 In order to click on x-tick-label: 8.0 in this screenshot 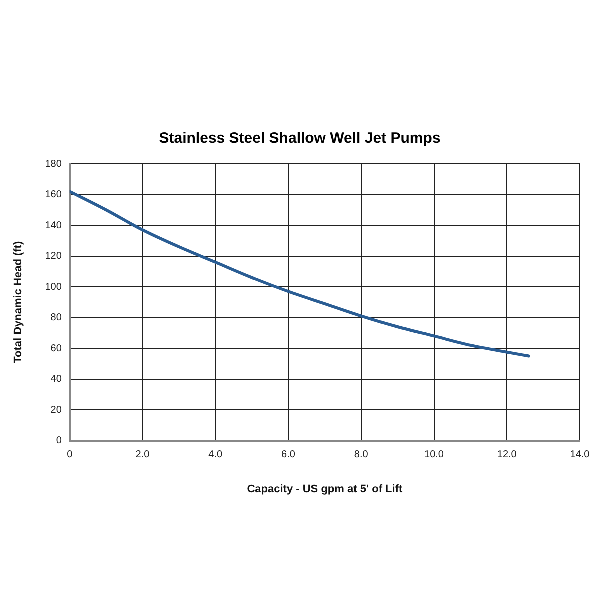, I will do `click(361, 455)`.